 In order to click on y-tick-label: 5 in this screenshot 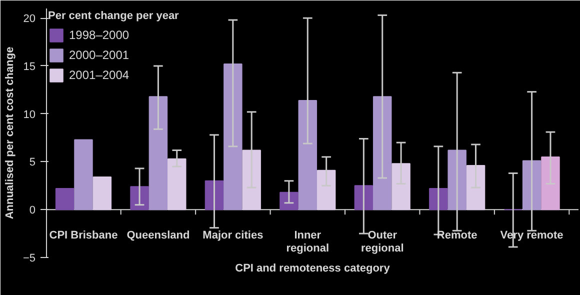, I will do `click(32, 162)`.